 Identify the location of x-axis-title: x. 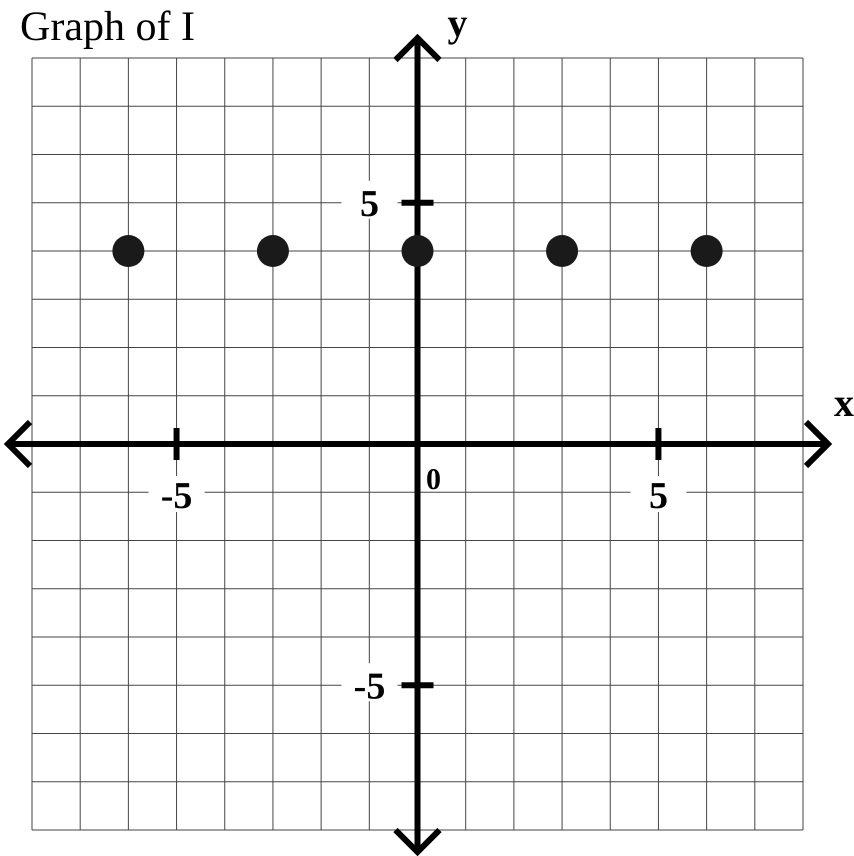
(844, 402).